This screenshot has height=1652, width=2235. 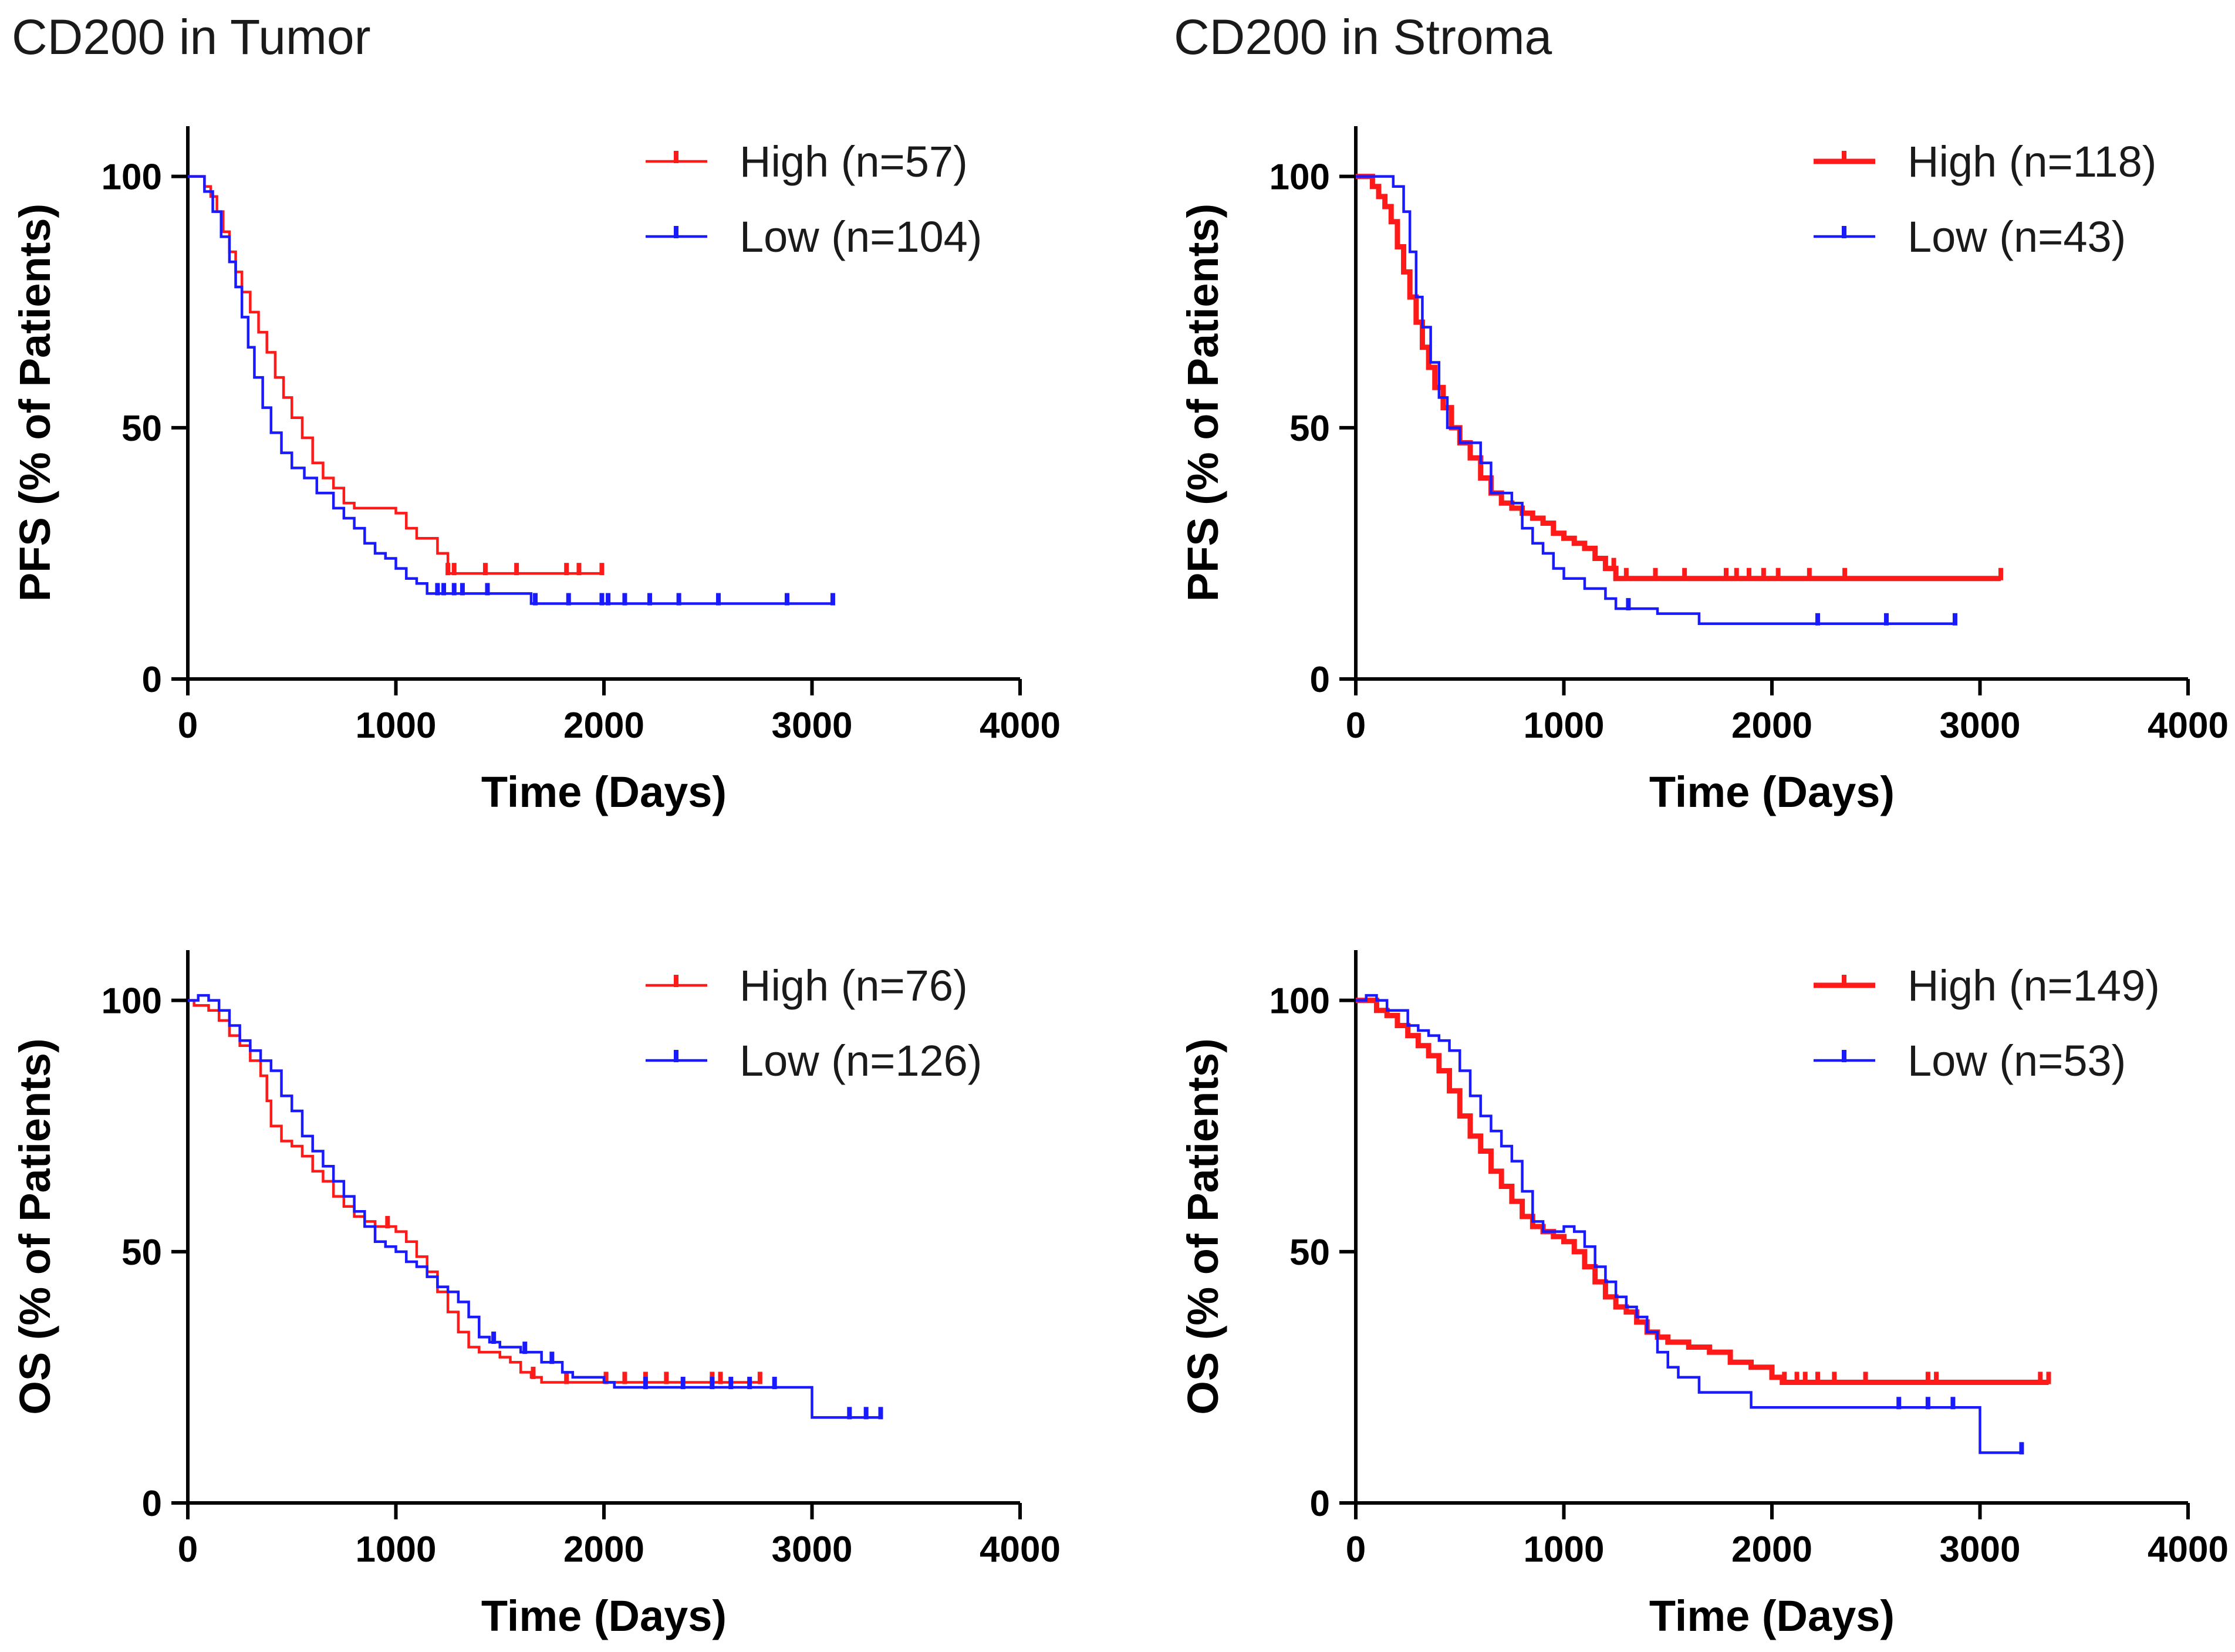 What do you see at coordinates (2031, 161) in the screenshot?
I see `legend-label-high: High (n=118)` at bounding box center [2031, 161].